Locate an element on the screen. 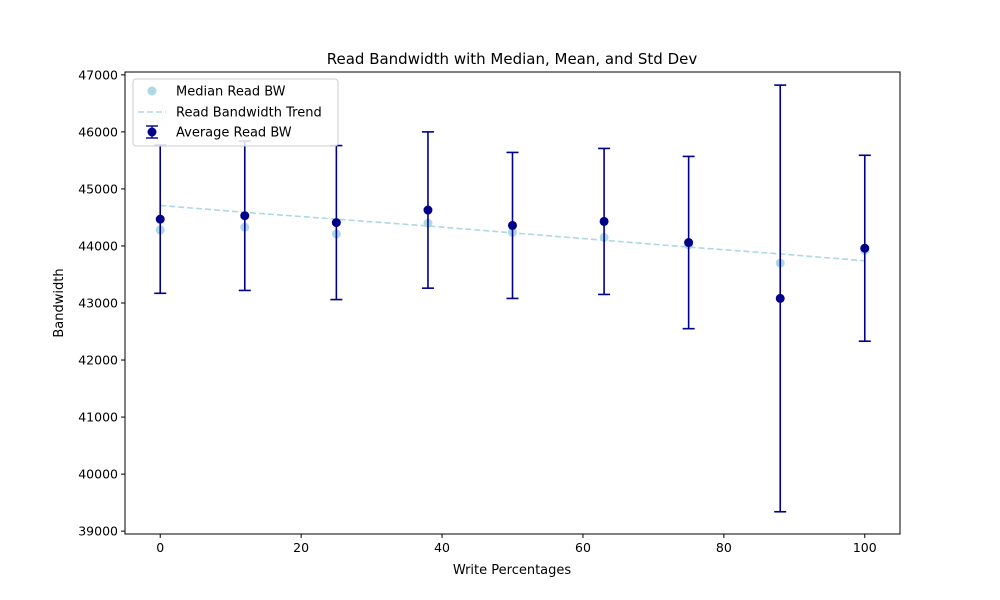 The width and height of the screenshot is (1000, 600). x-tick-label: 60 is located at coordinates (583, 547).